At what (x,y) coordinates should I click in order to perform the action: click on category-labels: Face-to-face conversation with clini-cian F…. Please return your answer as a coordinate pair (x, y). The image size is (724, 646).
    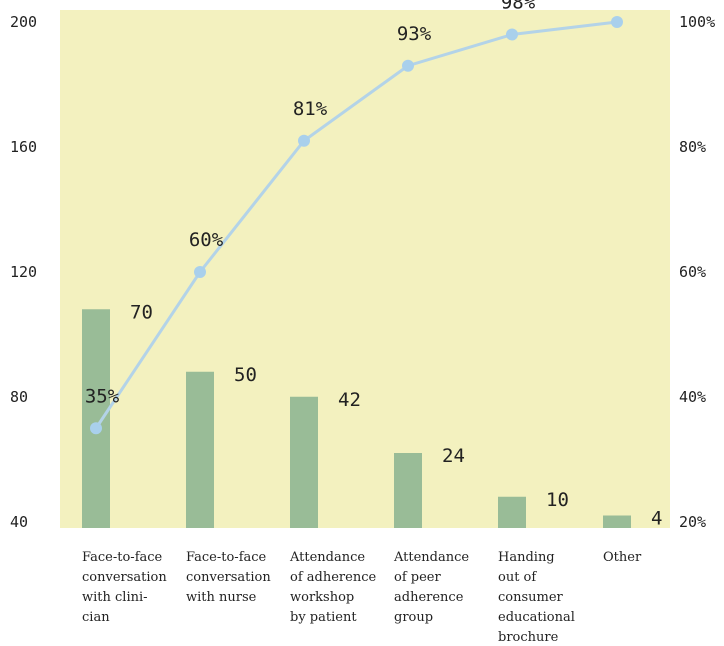
    Looking at the image, I should click on (362, 597).